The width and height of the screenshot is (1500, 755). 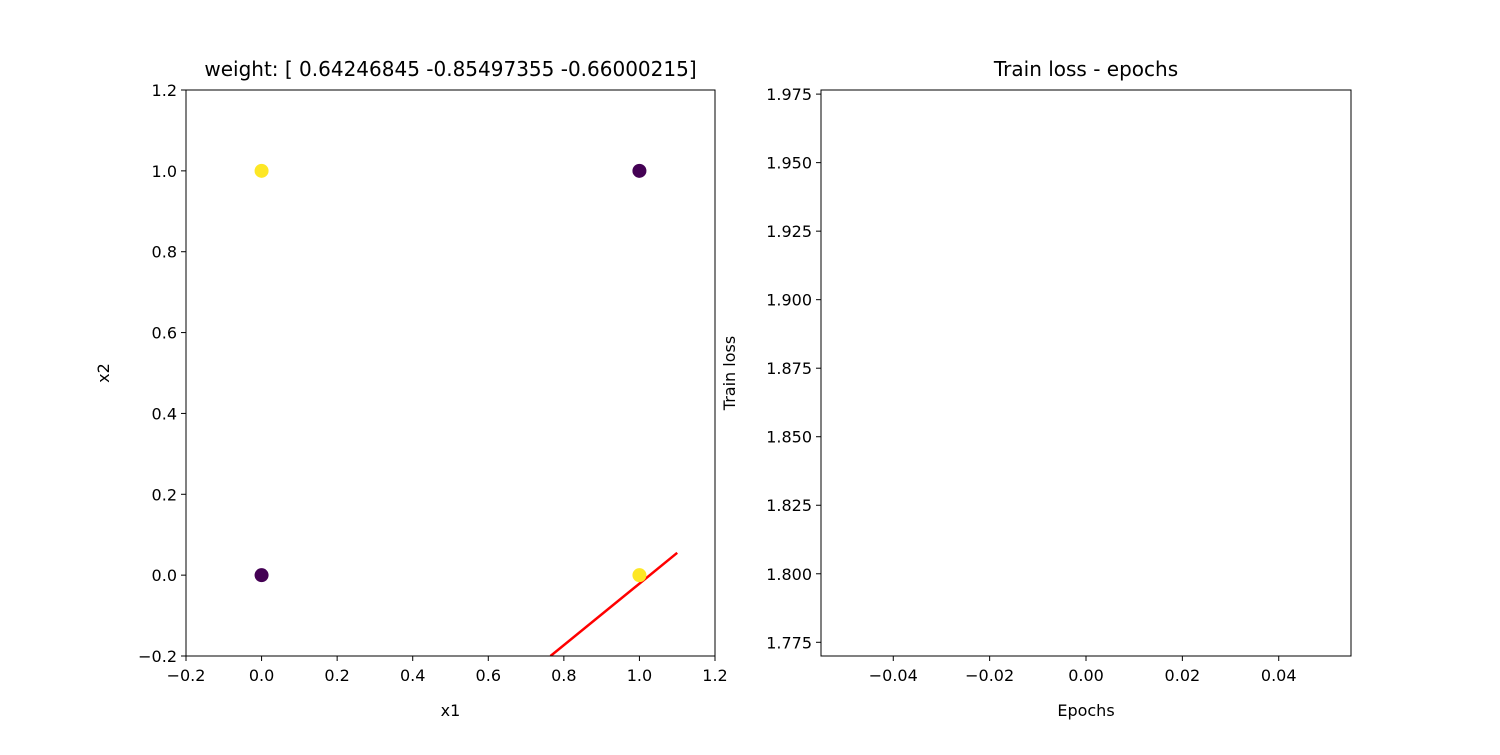 What do you see at coordinates (336, 675) in the screenshot?
I see `scatter-x-tick-label: 0.2` at bounding box center [336, 675].